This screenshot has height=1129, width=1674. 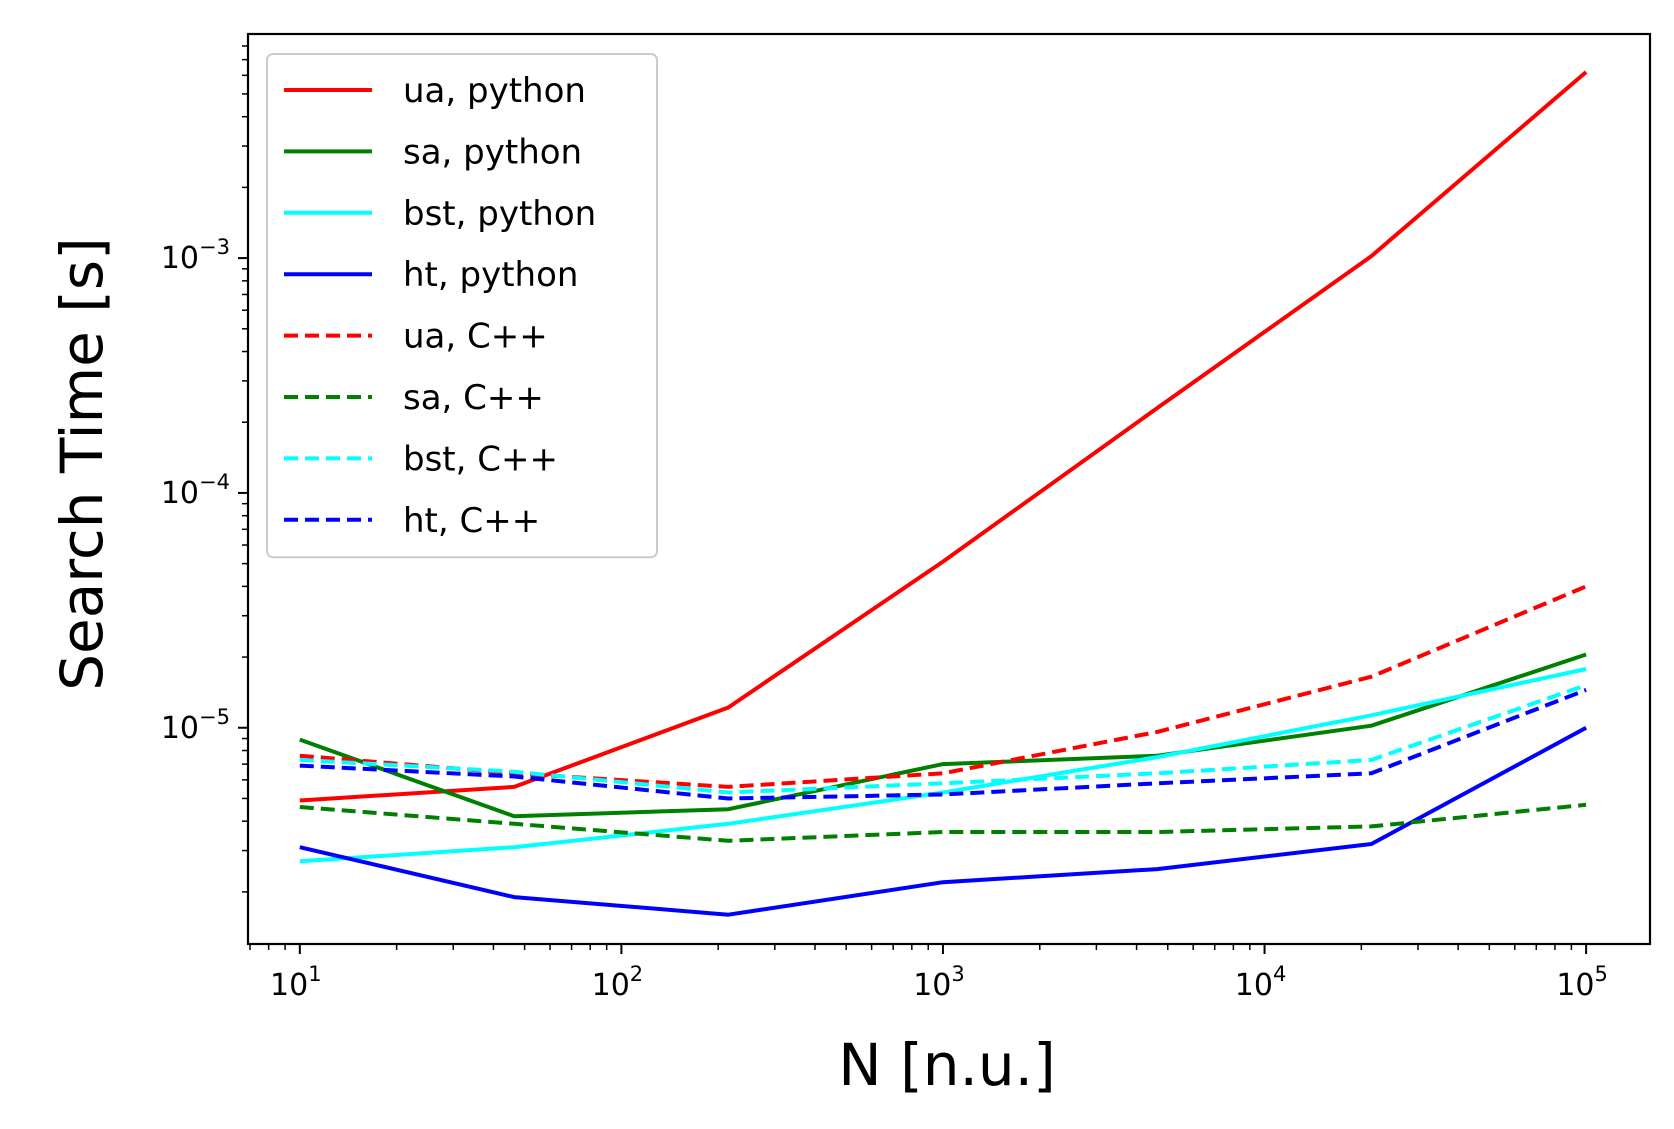 I want to click on legend-box, so click(x=462, y=306).